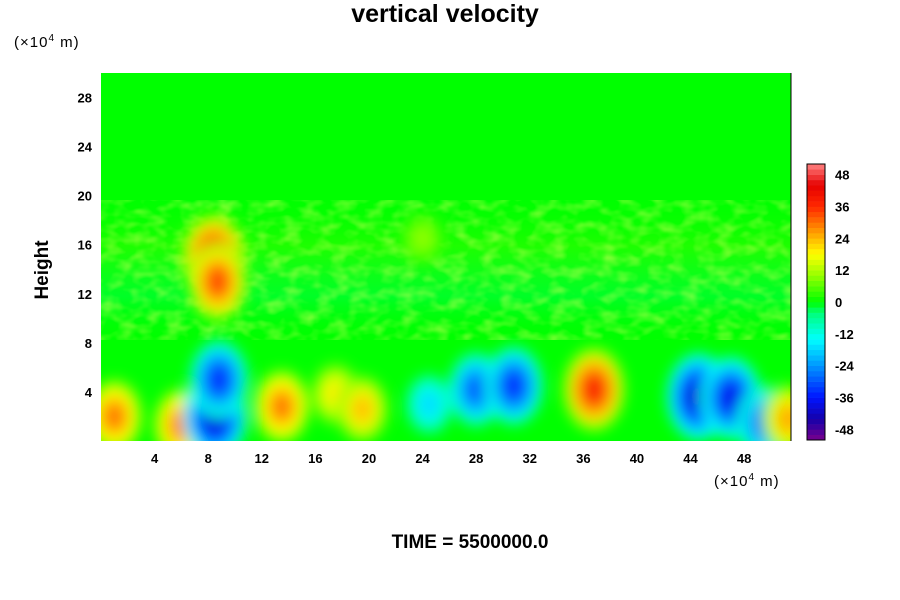 The image size is (900, 600). Describe the element at coordinates (844, 429) in the screenshot. I see `colorbar-tick-label: -48` at that location.